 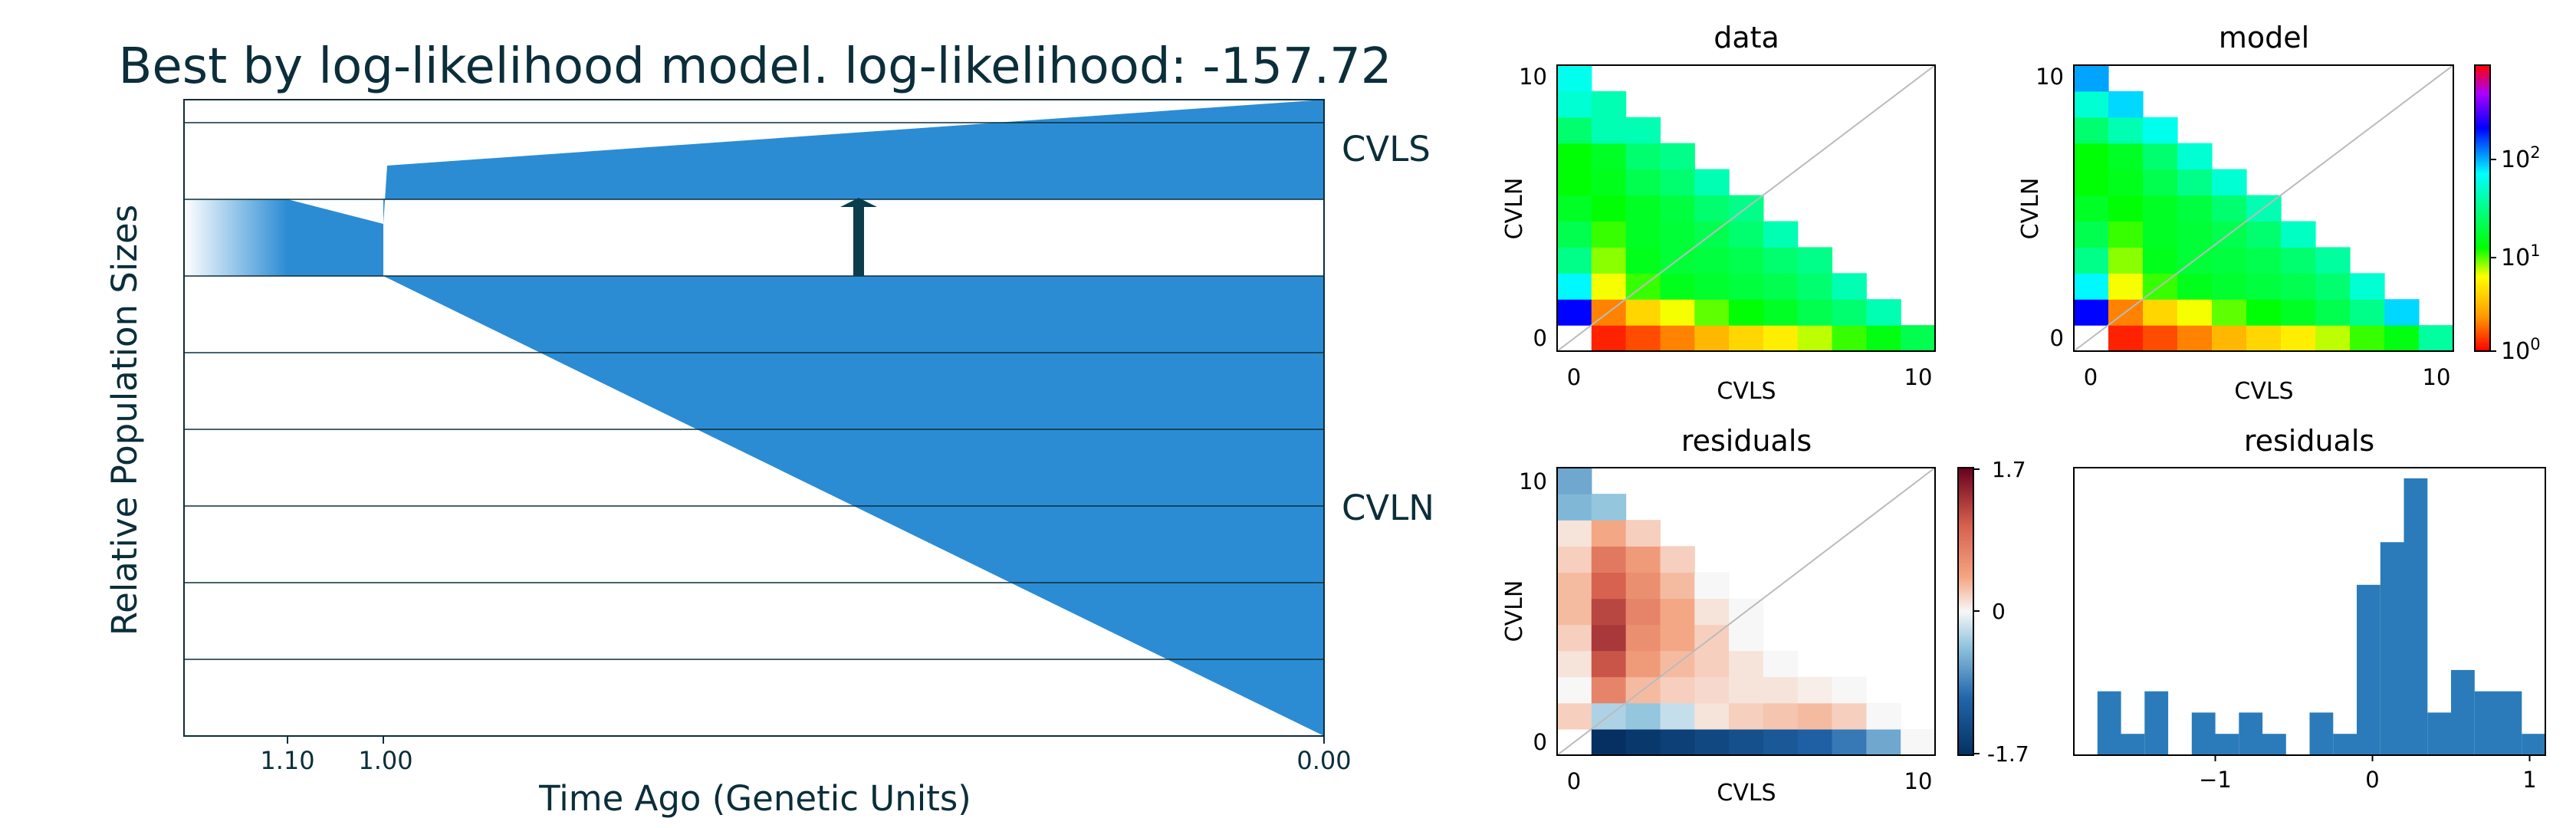 I want to click on ancestral-population-fade, so click(x=236, y=238).